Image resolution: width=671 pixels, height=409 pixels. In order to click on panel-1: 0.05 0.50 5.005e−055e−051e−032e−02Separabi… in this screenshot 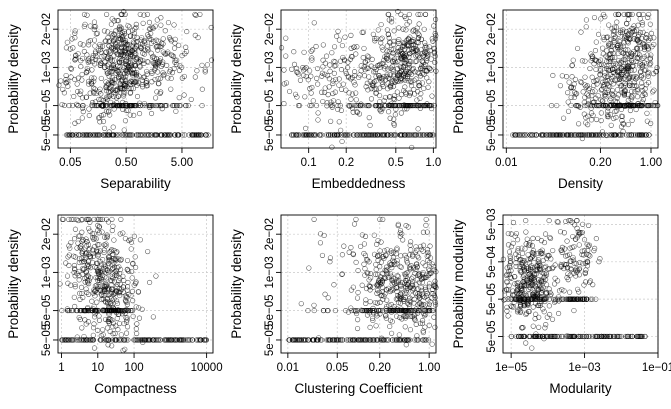, I will do `click(110, 99)`.